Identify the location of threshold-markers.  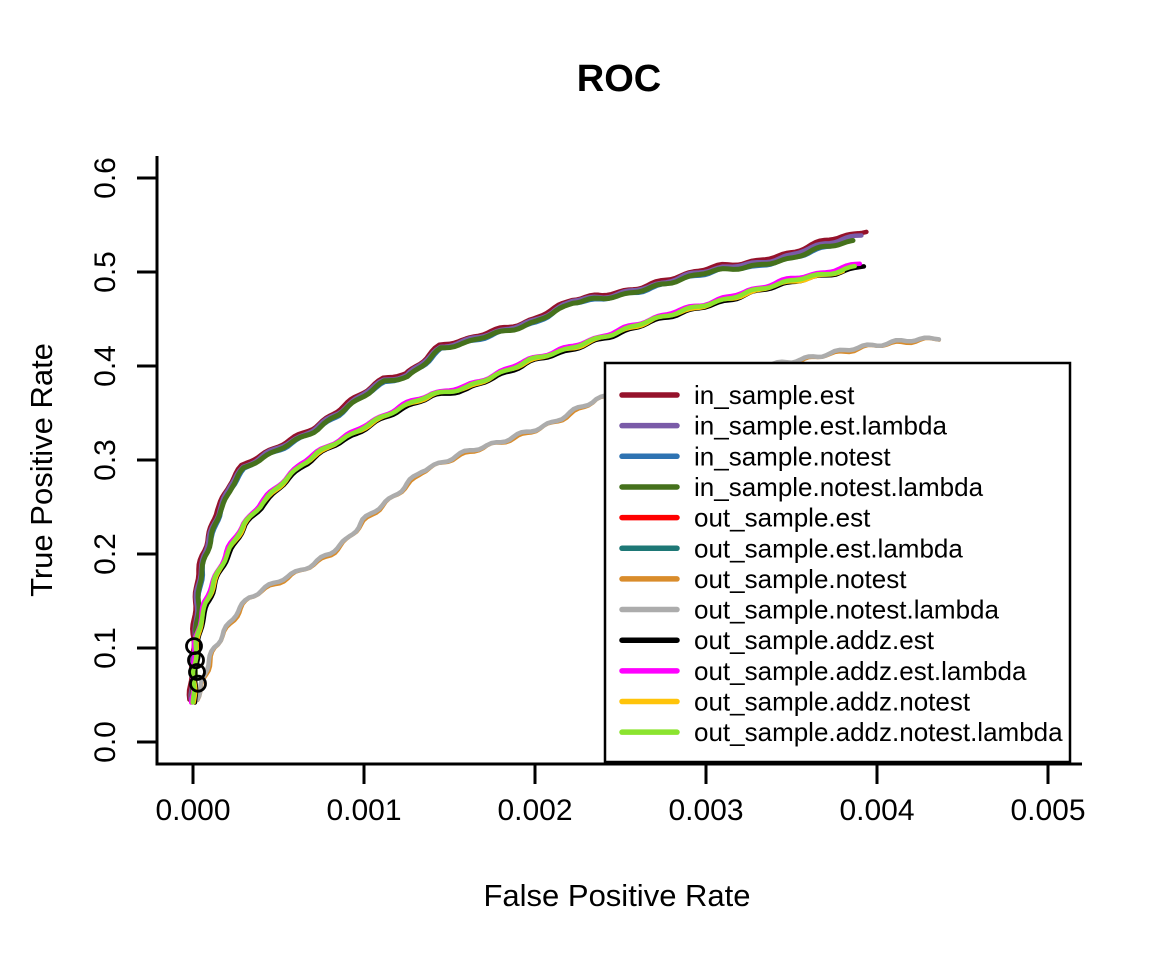
(196, 665).